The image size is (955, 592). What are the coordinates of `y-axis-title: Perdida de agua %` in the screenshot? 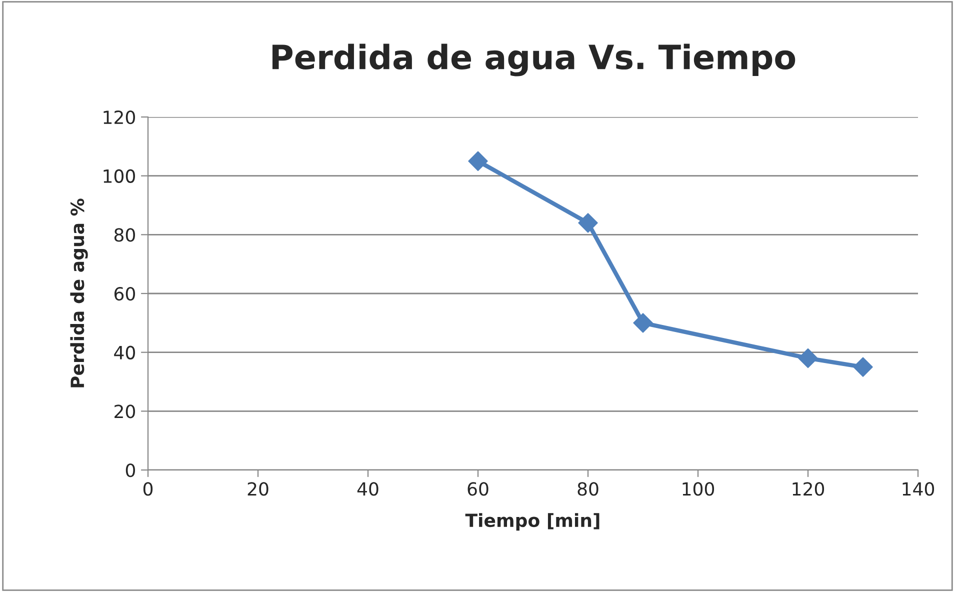 It's located at (79, 293).